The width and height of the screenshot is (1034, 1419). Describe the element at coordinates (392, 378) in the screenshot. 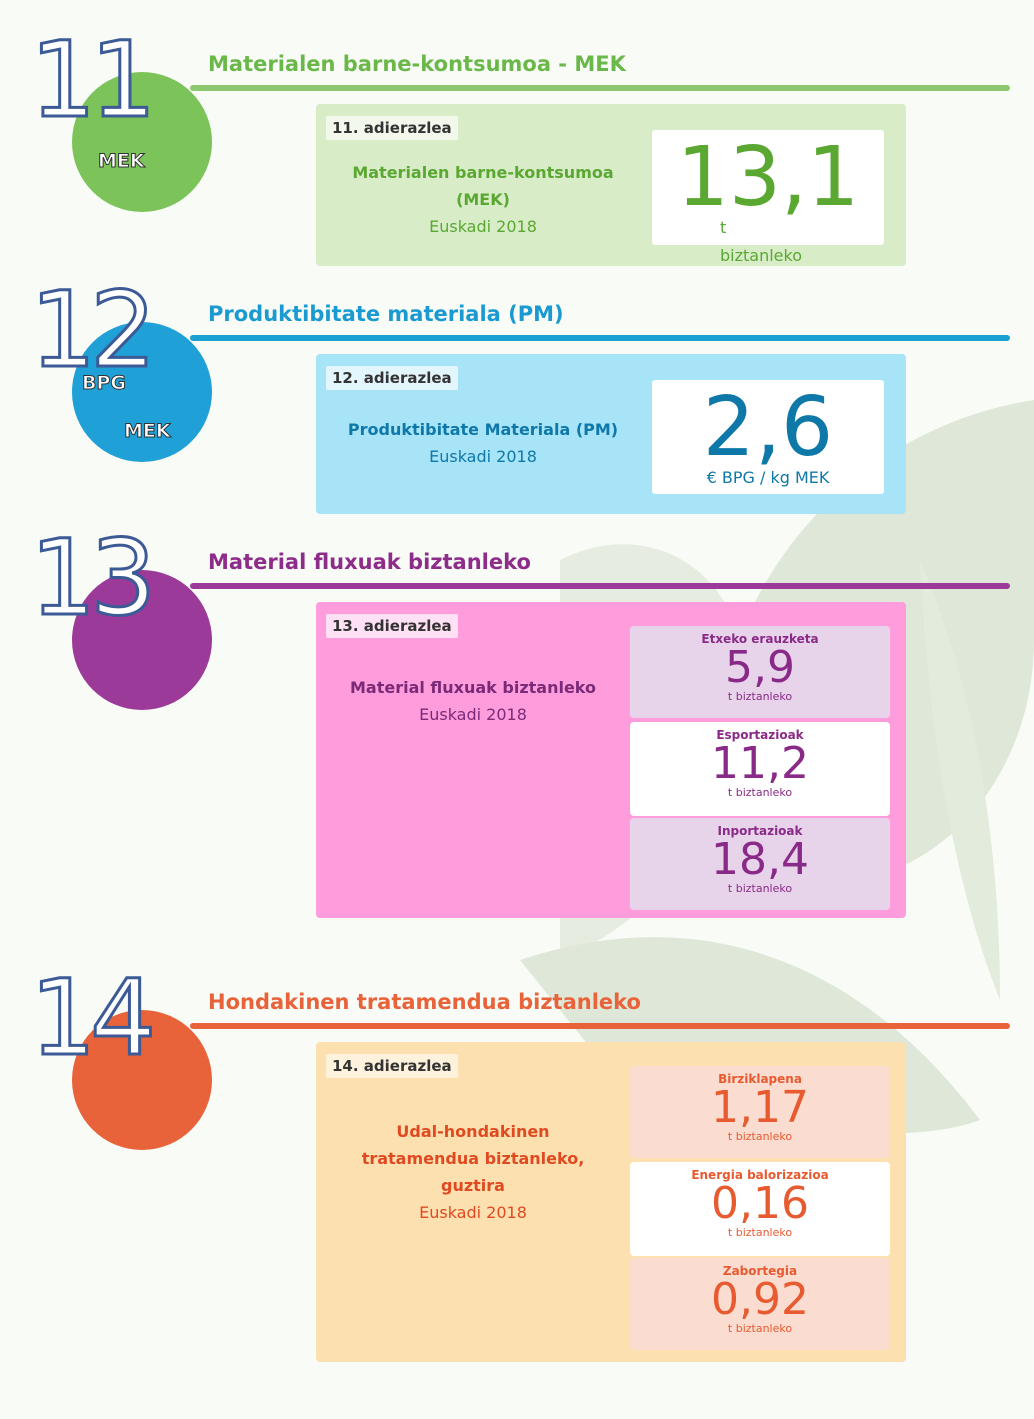

I see `indicator-tag: 12. adierazlea` at that location.